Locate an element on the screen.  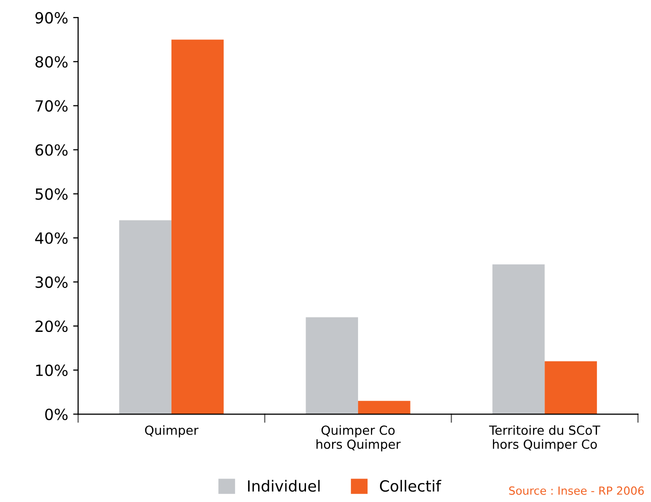
source-note: Source : Insee - RP 2006 is located at coordinates (576, 490).